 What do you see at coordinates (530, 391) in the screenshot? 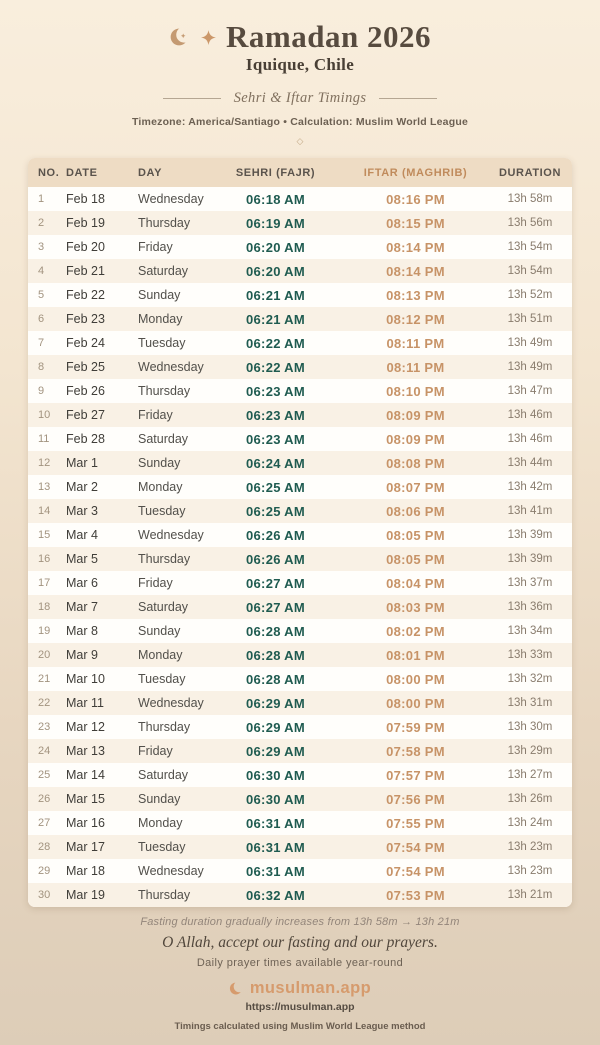
I see `cell-duration: 13h 47m` at bounding box center [530, 391].